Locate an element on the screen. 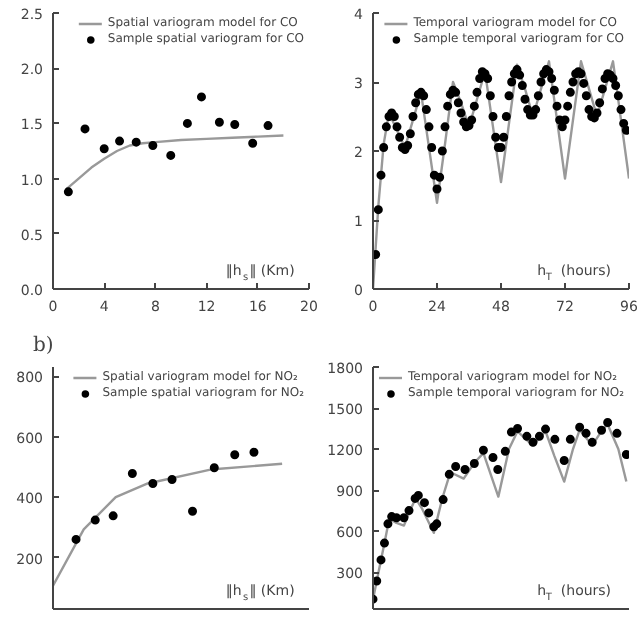  text: b) is located at coordinates (43, 346).